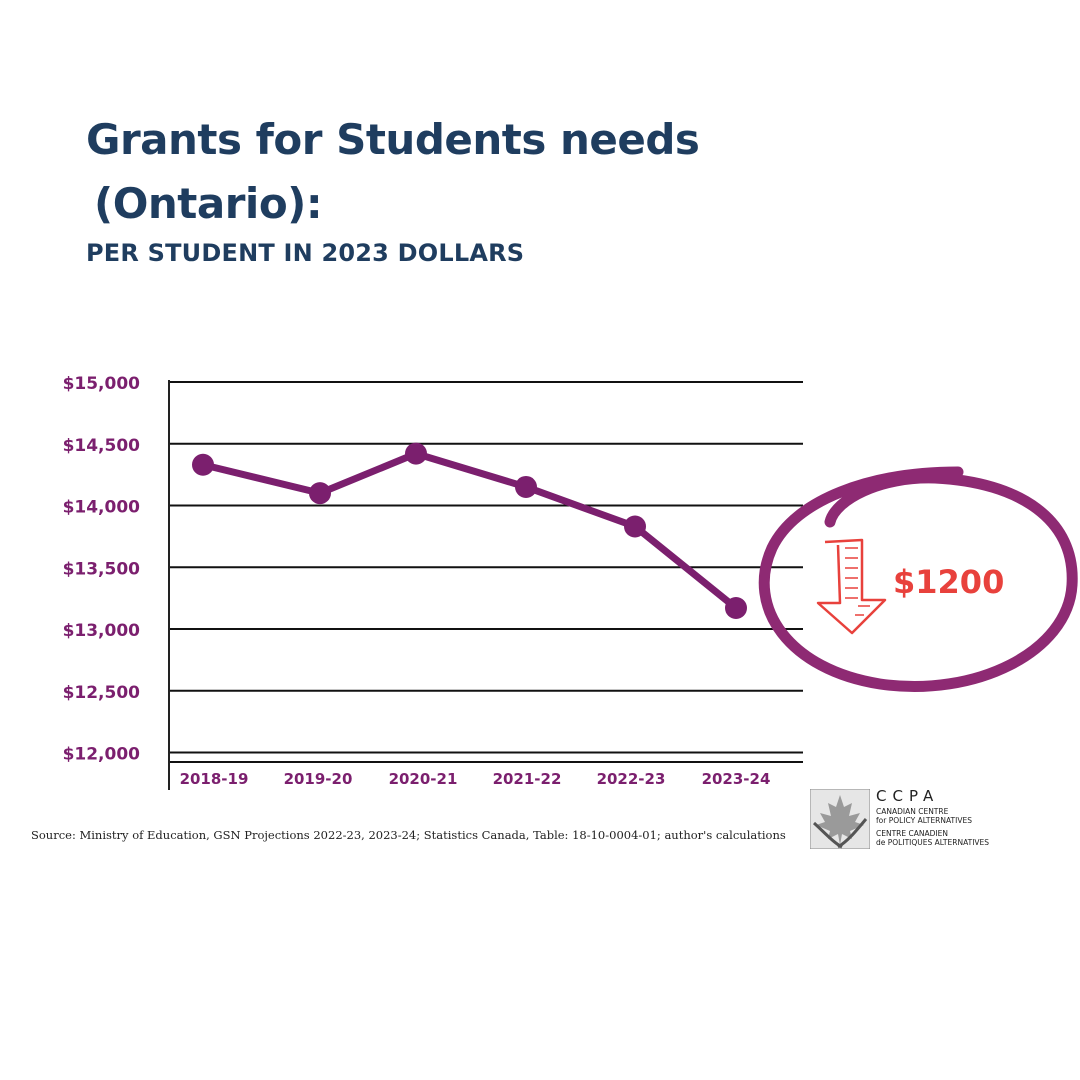  What do you see at coordinates (102, 446) in the screenshot?
I see `y-tick-label: $14,500` at bounding box center [102, 446].